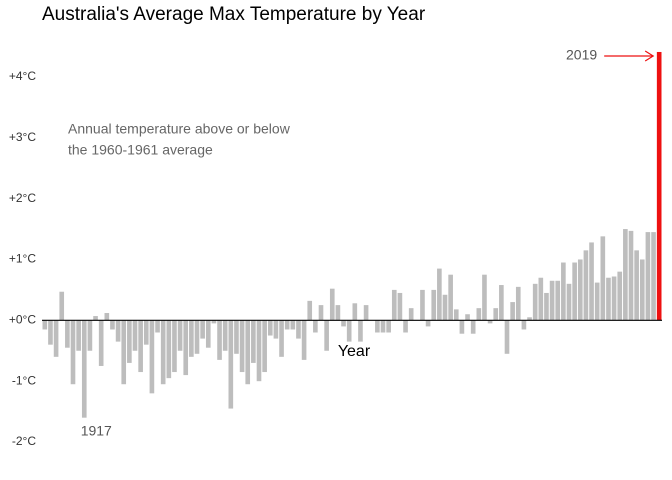  What do you see at coordinates (24, 380) in the screenshot?
I see `y-tick-label: -1°C` at bounding box center [24, 380].